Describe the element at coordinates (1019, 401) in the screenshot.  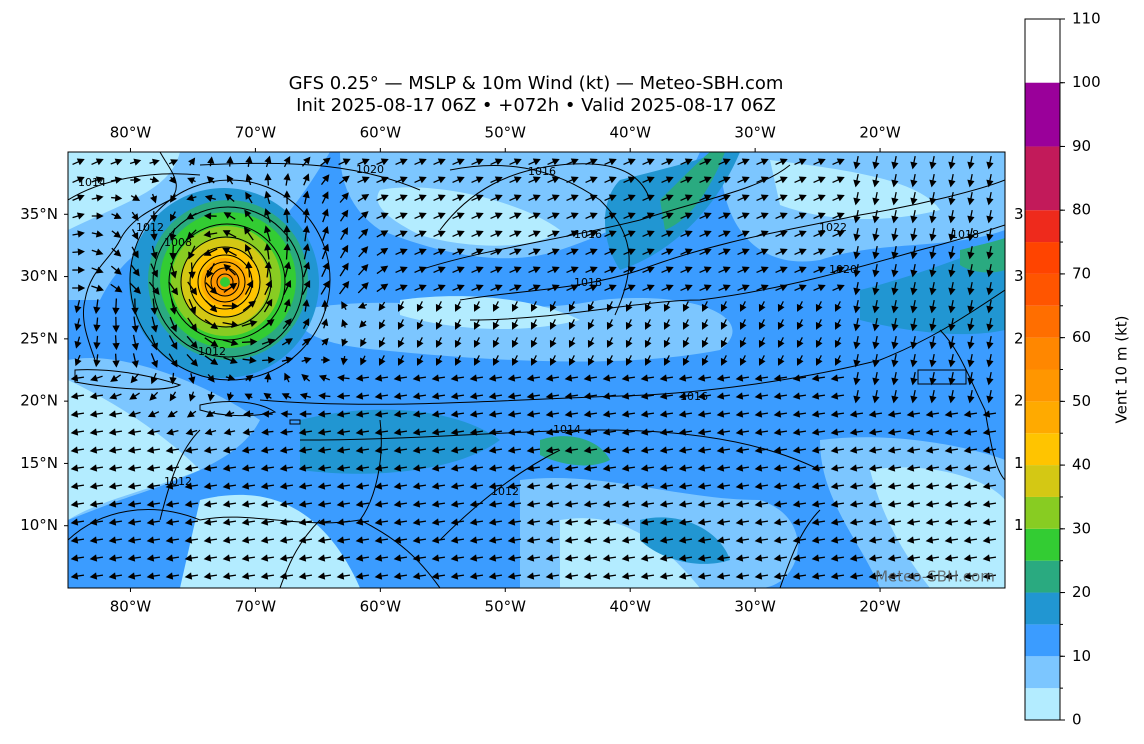
I see `lat-label-clipped: 2` at that location.